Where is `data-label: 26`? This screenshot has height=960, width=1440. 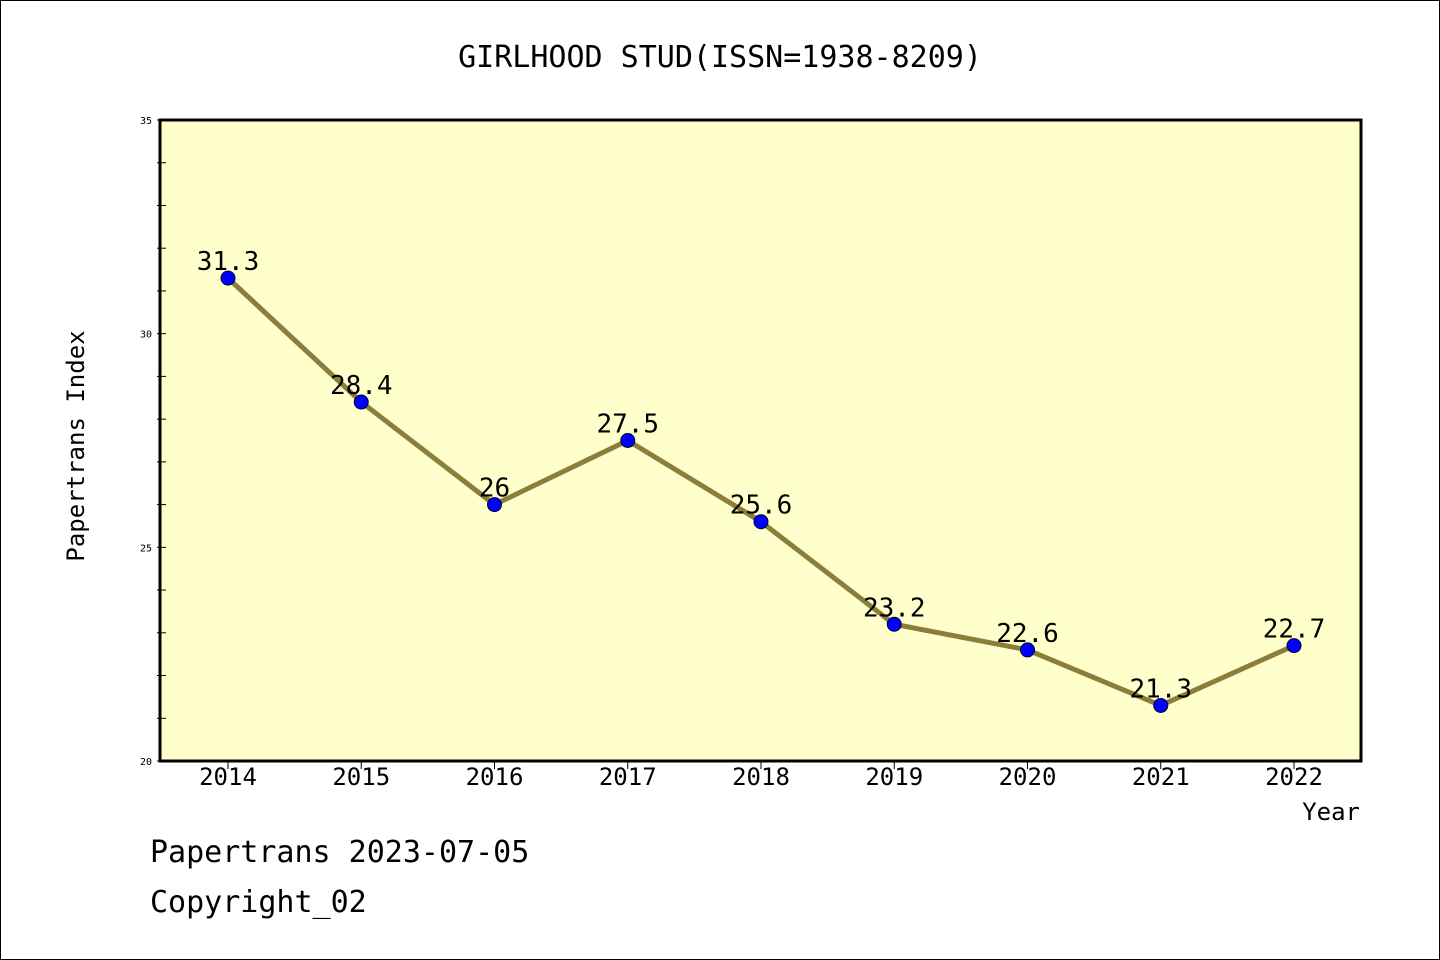
data-label: 26 is located at coordinates (494, 489).